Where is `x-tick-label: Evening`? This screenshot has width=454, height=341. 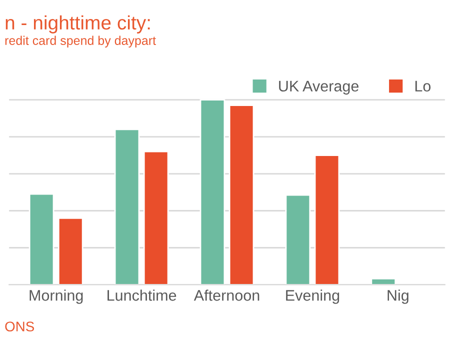
x-tick-label: Evening is located at coordinates (313, 297).